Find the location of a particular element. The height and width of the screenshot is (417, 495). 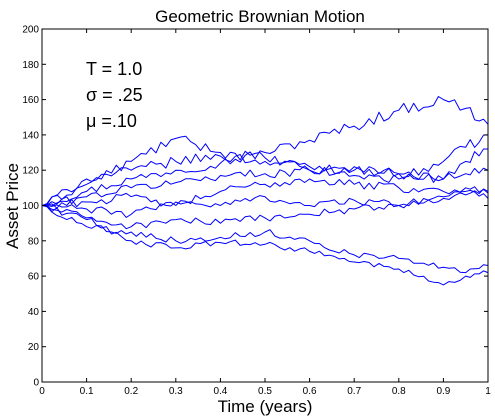

parameter-annotations: T = 1.0 σ = .25 μ =.10 is located at coordinates (114, 95).